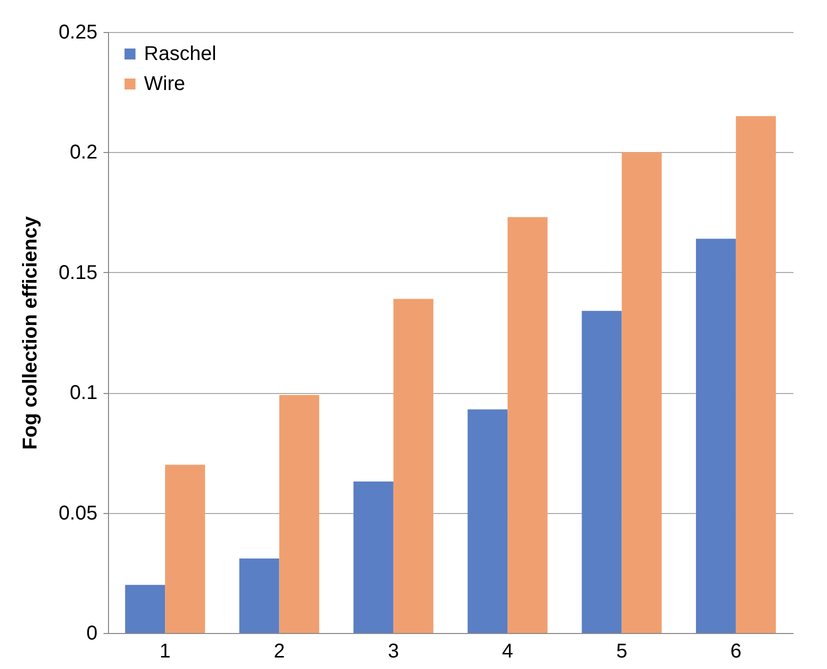  I want to click on x-tick-label: 1, so click(165, 651).